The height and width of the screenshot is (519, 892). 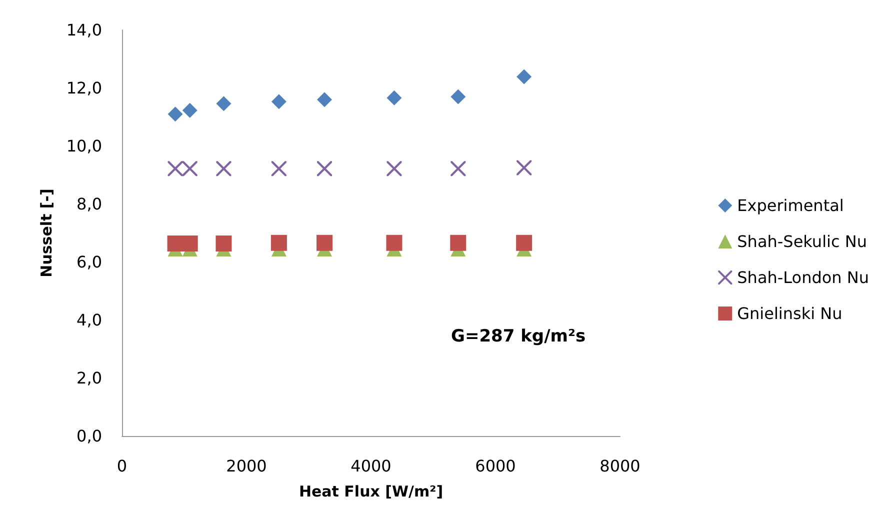 I want to click on y-tick-label: 14,0, so click(x=84, y=30).